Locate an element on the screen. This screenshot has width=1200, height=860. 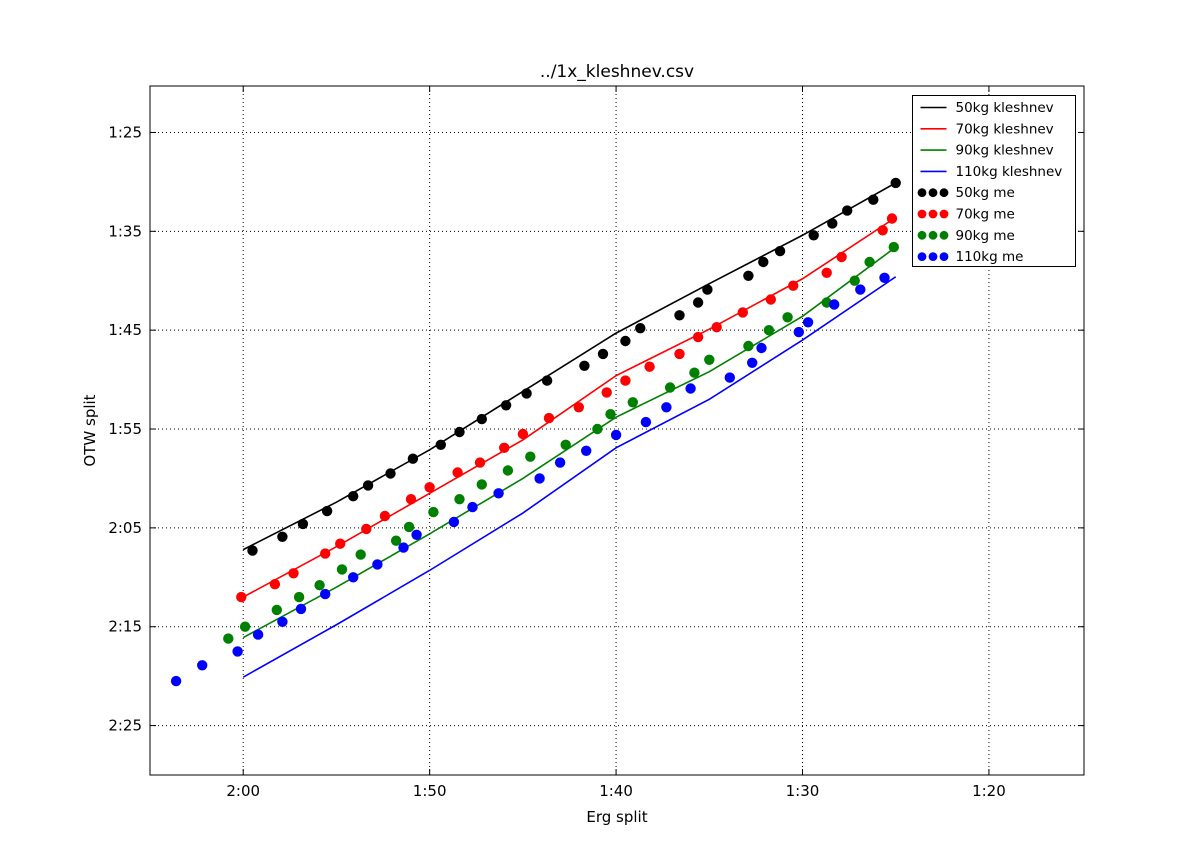
legend-entry-110kg-me: 110kg me is located at coordinates (970, 257).